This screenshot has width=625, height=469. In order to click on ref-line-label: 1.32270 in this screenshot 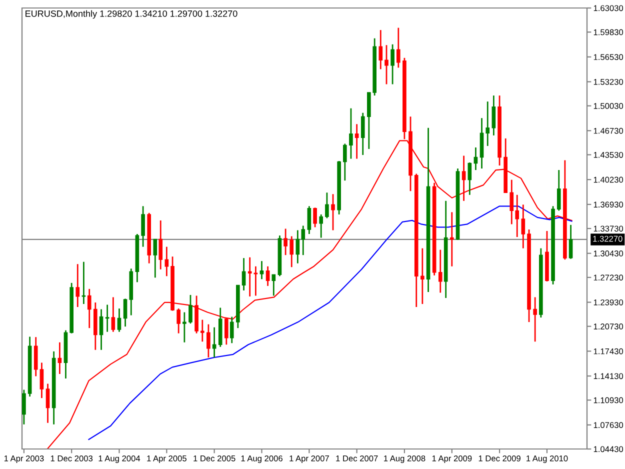, I will do `click(607, 239)`.